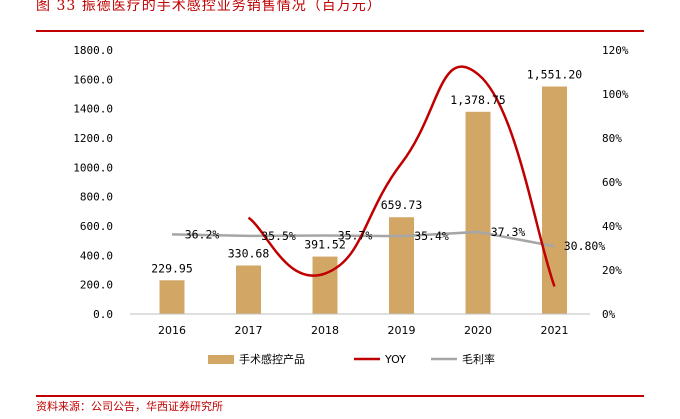 Image resolution: width=680 pixels, height=419 pixels. What do you see at coordinates (93, 50) in the screenshot?
I see `left-tick-label: 1800.0` at bounding box center [93, 50].